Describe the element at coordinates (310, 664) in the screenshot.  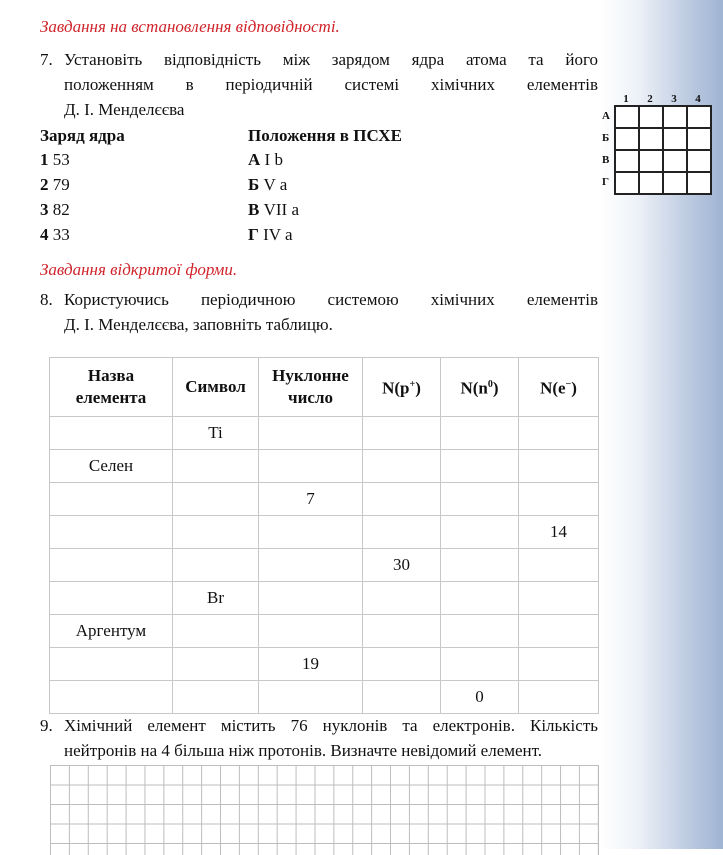
I see `table-cell: 19` at that location.